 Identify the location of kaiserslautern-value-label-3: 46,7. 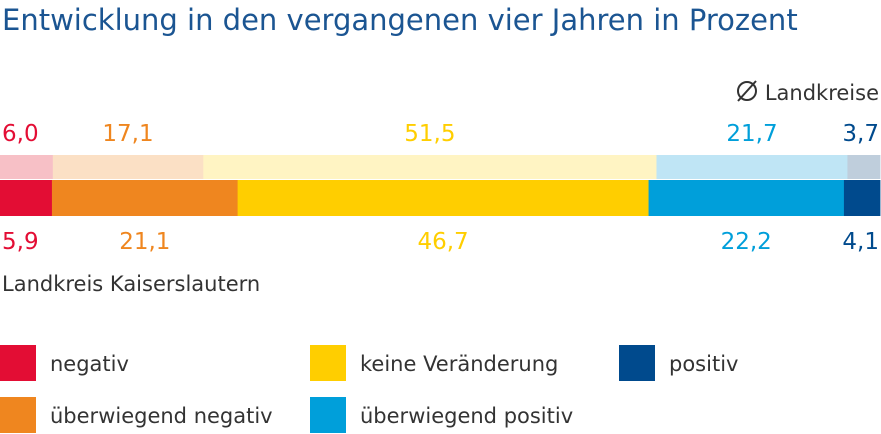
(442, 242).